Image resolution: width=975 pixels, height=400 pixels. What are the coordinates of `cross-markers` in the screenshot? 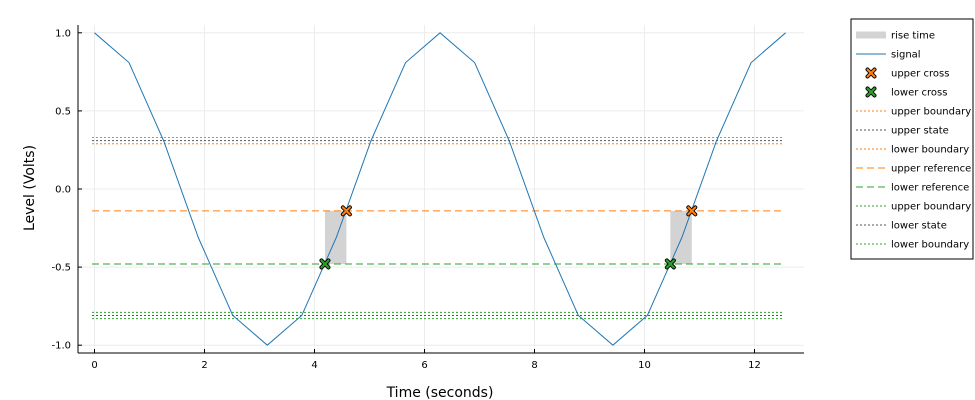 It's located at (508, 237).